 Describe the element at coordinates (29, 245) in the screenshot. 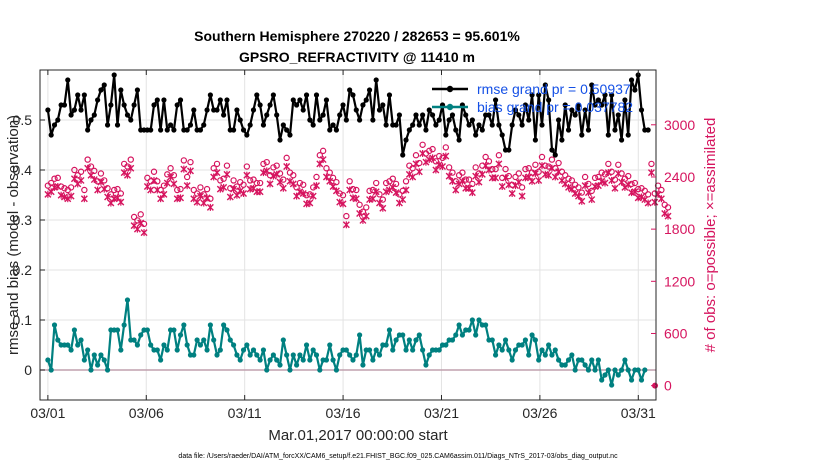

I see `y-axis-ticks: 0 0.1 0.2 0.3 0.4 0.5` at that location.